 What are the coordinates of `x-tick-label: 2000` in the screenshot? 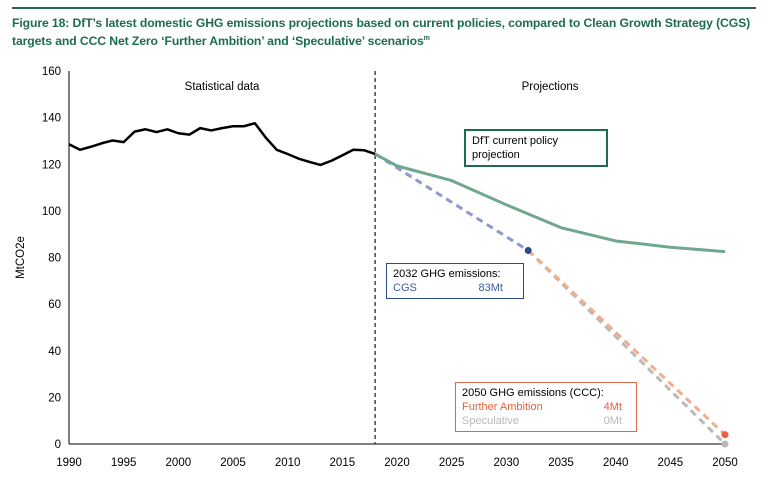 It's located at (179, 463).